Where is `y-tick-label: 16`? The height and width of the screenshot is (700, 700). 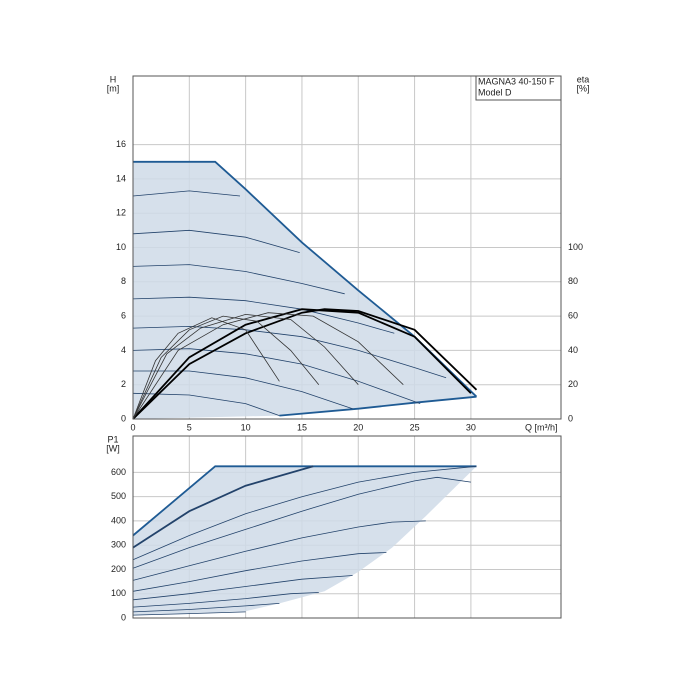
y-tick-label: 16 is located at coordinates (121, 144).